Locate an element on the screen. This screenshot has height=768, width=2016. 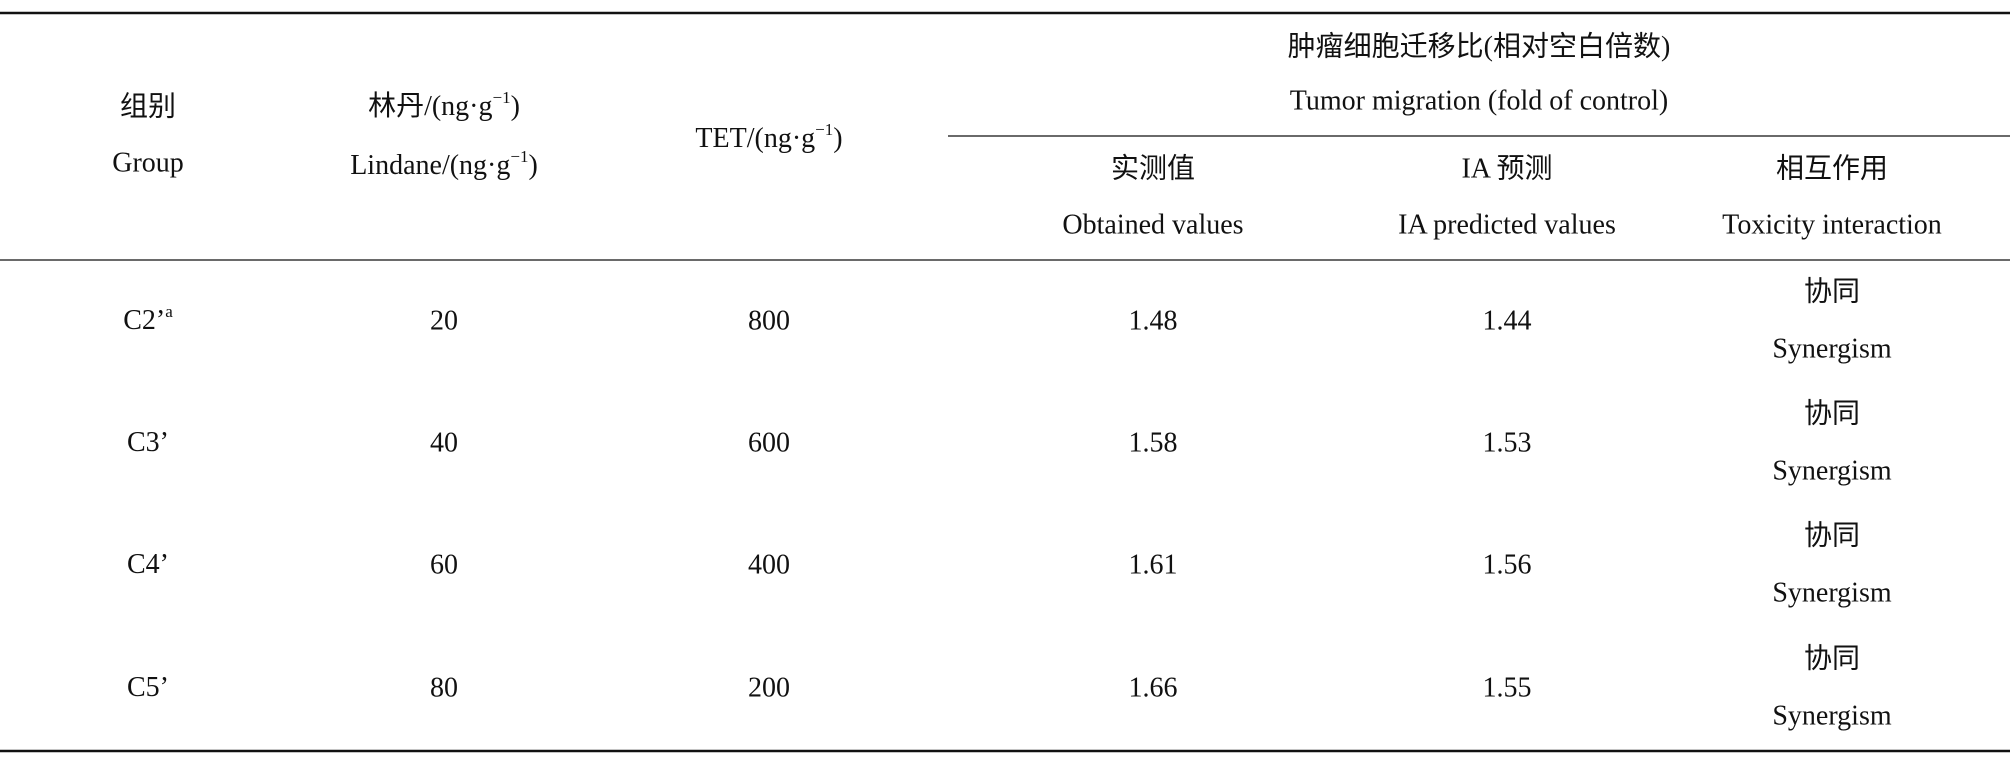
cell-predicted: 1.44 is located at coordinates (1507, 320).